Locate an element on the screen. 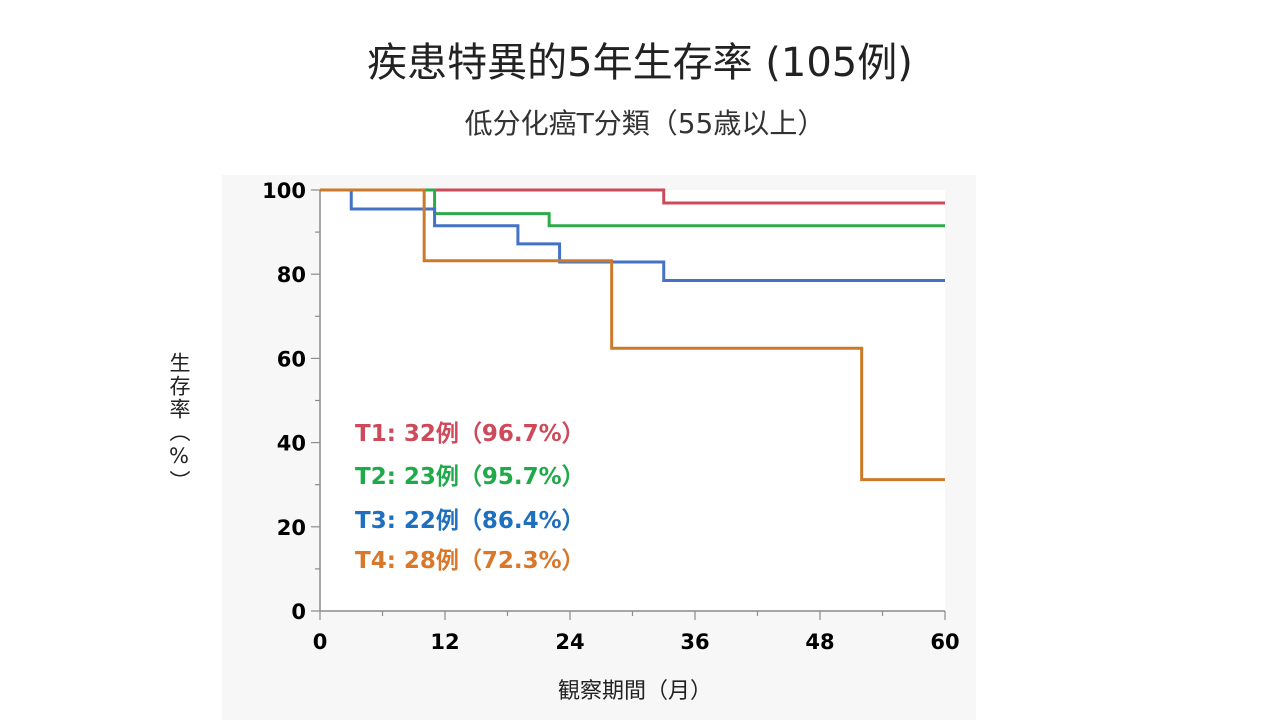 The height and width of the screenshot is (720, 1280). survival-line-t3 is located at coordinates (632, 235).